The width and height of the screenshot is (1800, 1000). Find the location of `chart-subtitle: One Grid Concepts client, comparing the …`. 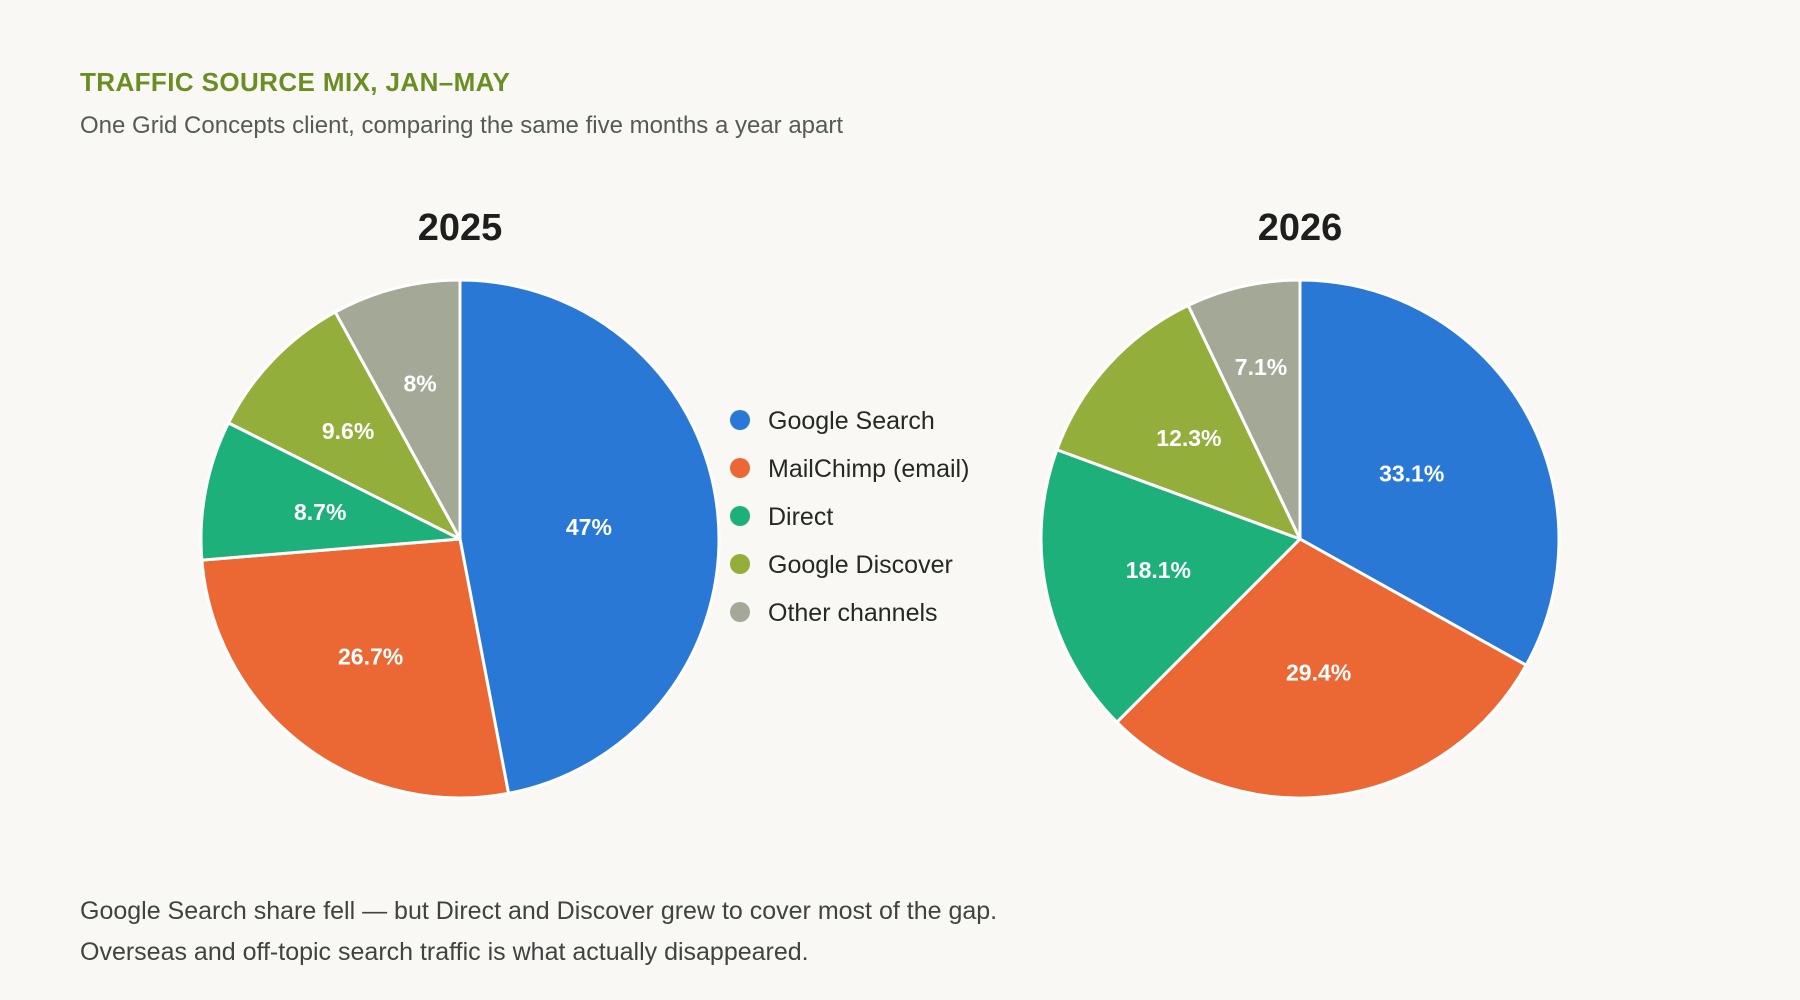

chart-subtitle: One Grid Concepts client, comparing the … is located at coordinates (462, 125).